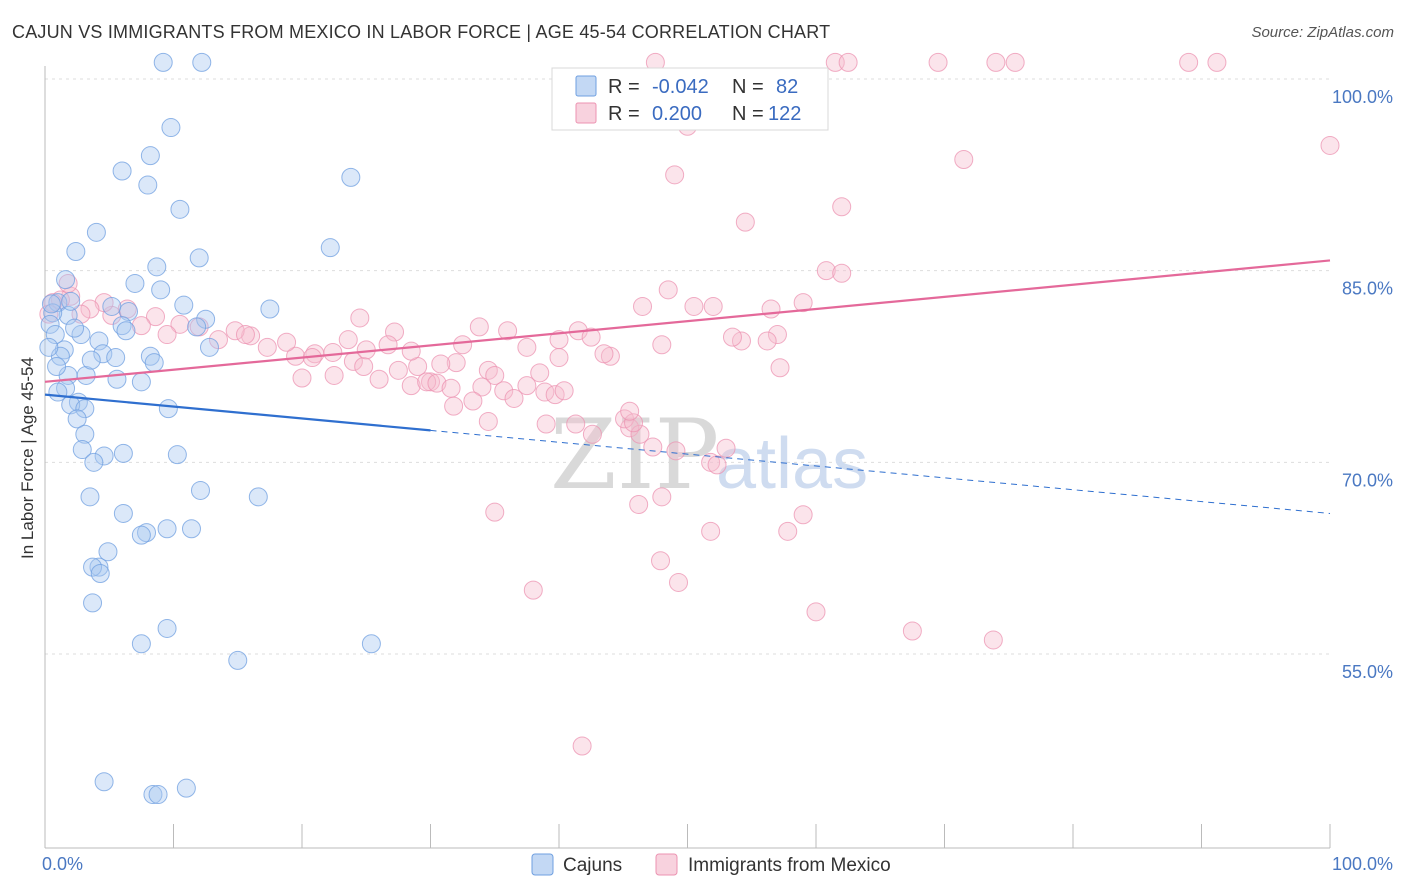 This screenshot has width=1406, height=892. What do you see at coordinates (1362, 97) in the screenshot?
I see `y-tick-label-100: 100.0%` at bounding box center [1362, 97].